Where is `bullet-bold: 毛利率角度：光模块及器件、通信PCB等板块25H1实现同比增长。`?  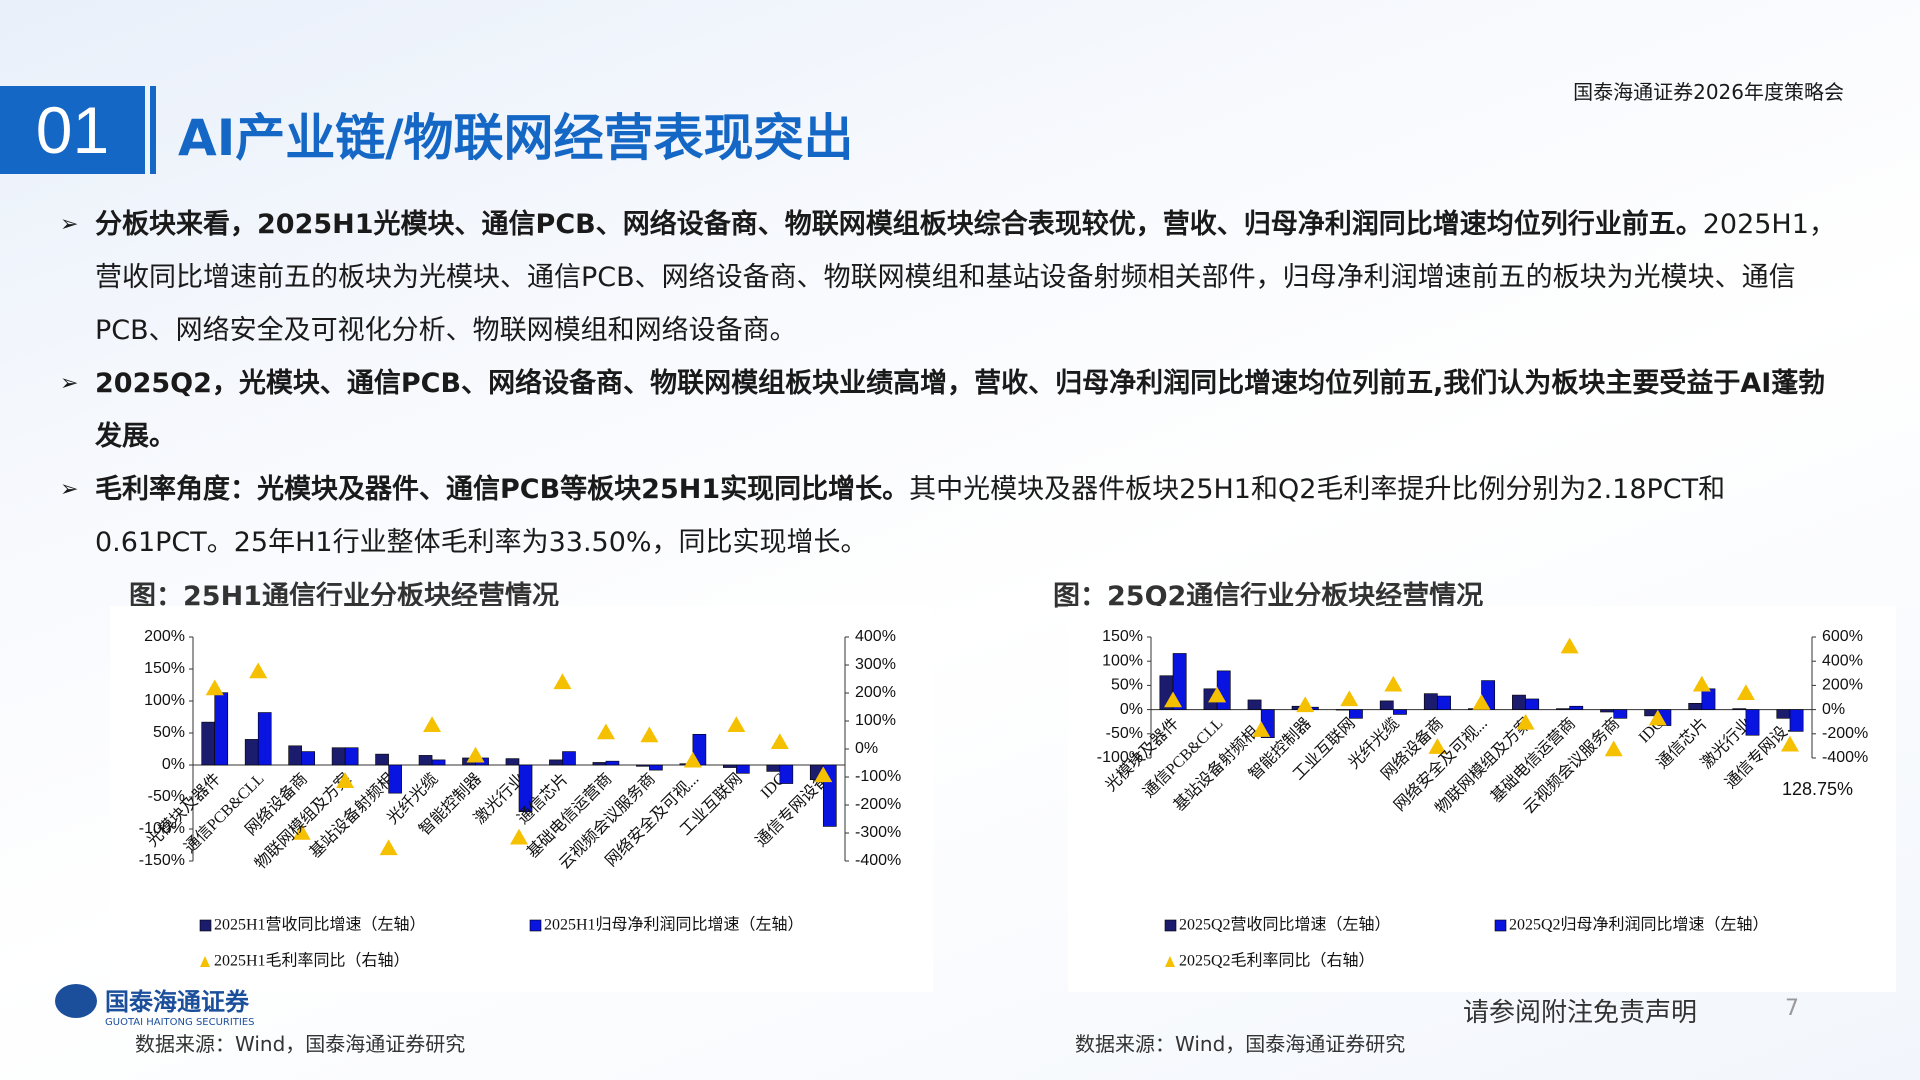 bullet-bold: 毛利率角度：光模块及器件、通信PCB等板块25H1实现同比增长。 is located at coordinates (502, 489).